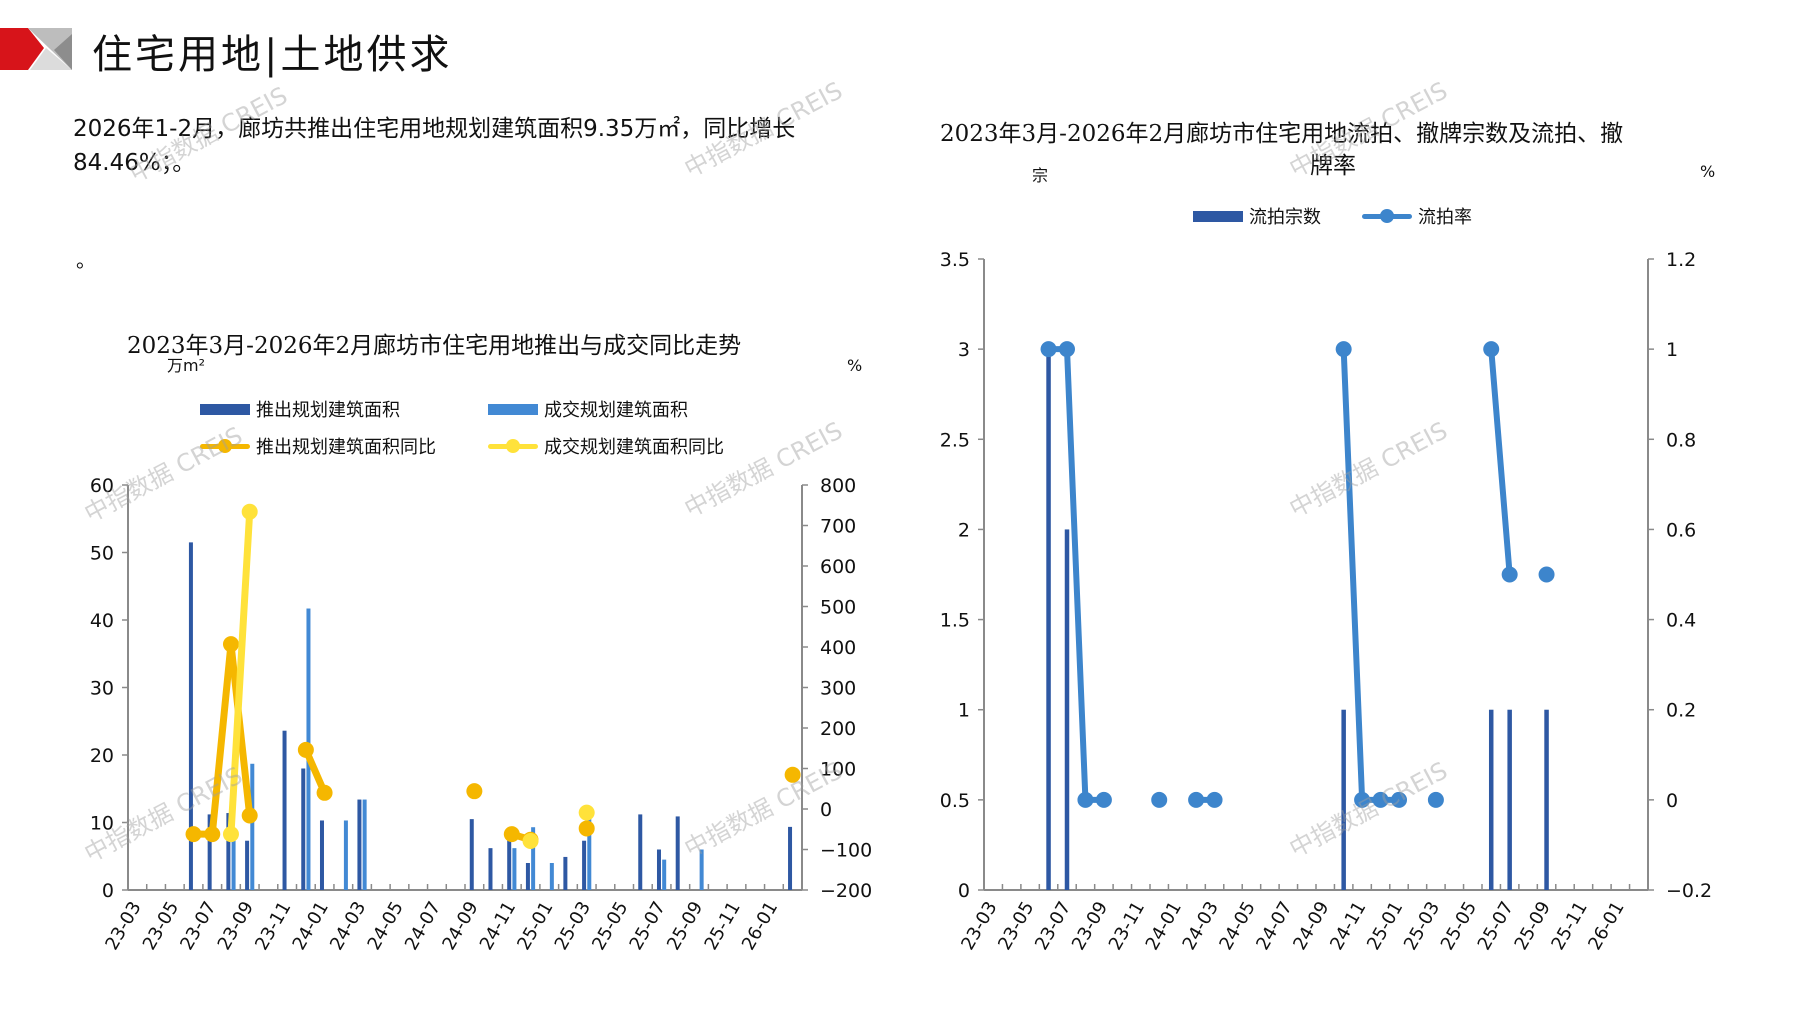  What do you see at coordinates (838, 729) in the screenshot?
I see `left-y-tick-label-right: 200` at bounding box center [838, 729].